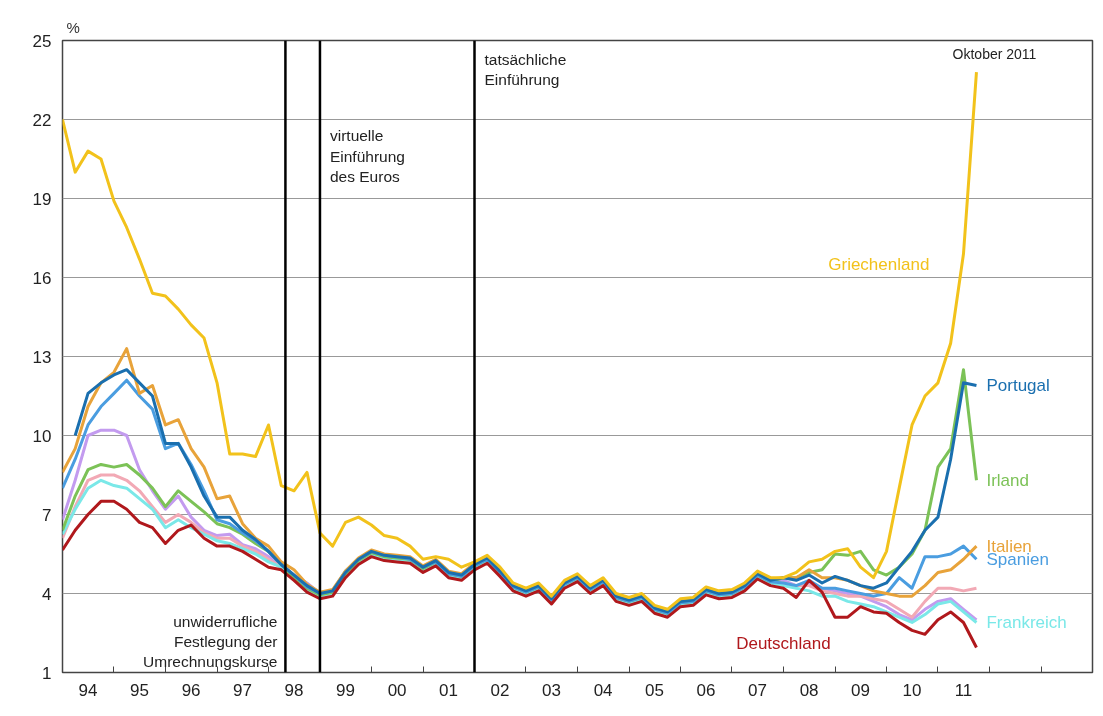 The image size is (1103, 716). Describe the element at coordinates (191, 690) in the screenshot. I see `x-tick-label: 96` at that location.